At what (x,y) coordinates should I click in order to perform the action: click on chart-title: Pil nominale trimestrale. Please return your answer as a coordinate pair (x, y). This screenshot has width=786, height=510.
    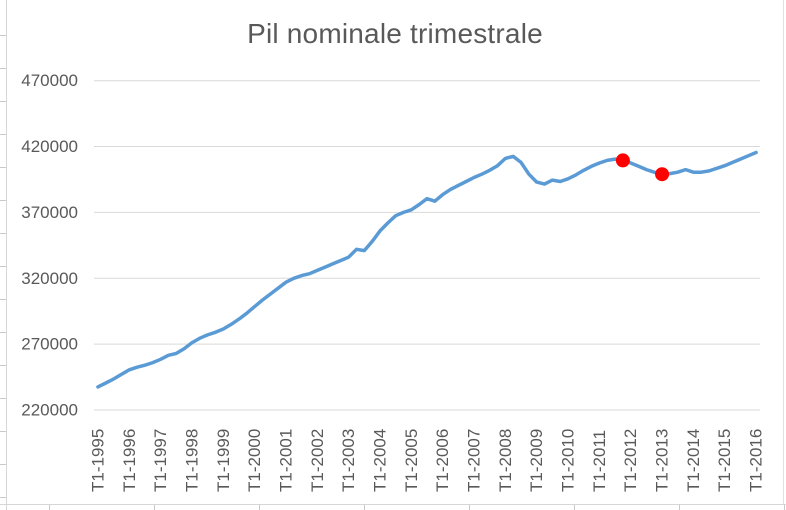
    Looking at the image, I should click on (395, 33).